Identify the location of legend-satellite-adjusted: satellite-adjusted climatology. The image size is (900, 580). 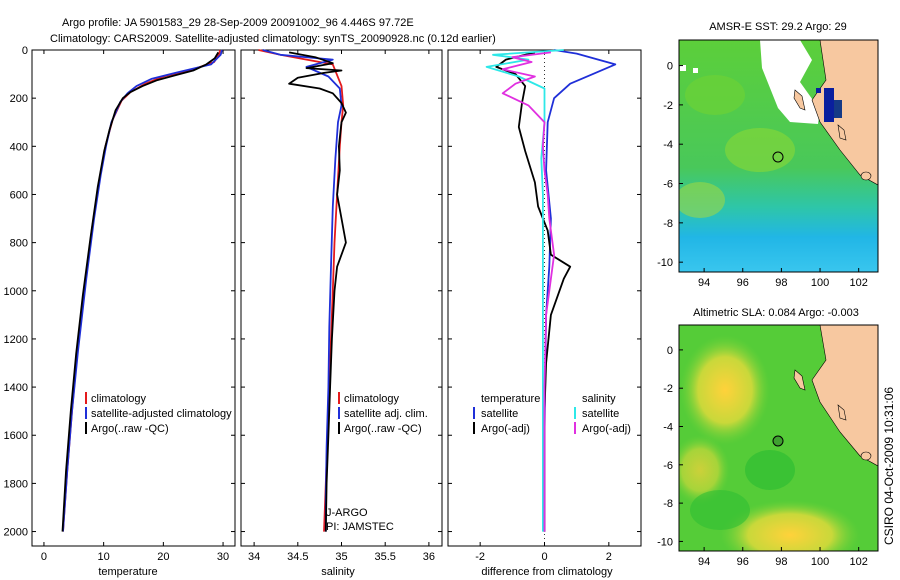
(161, 414).